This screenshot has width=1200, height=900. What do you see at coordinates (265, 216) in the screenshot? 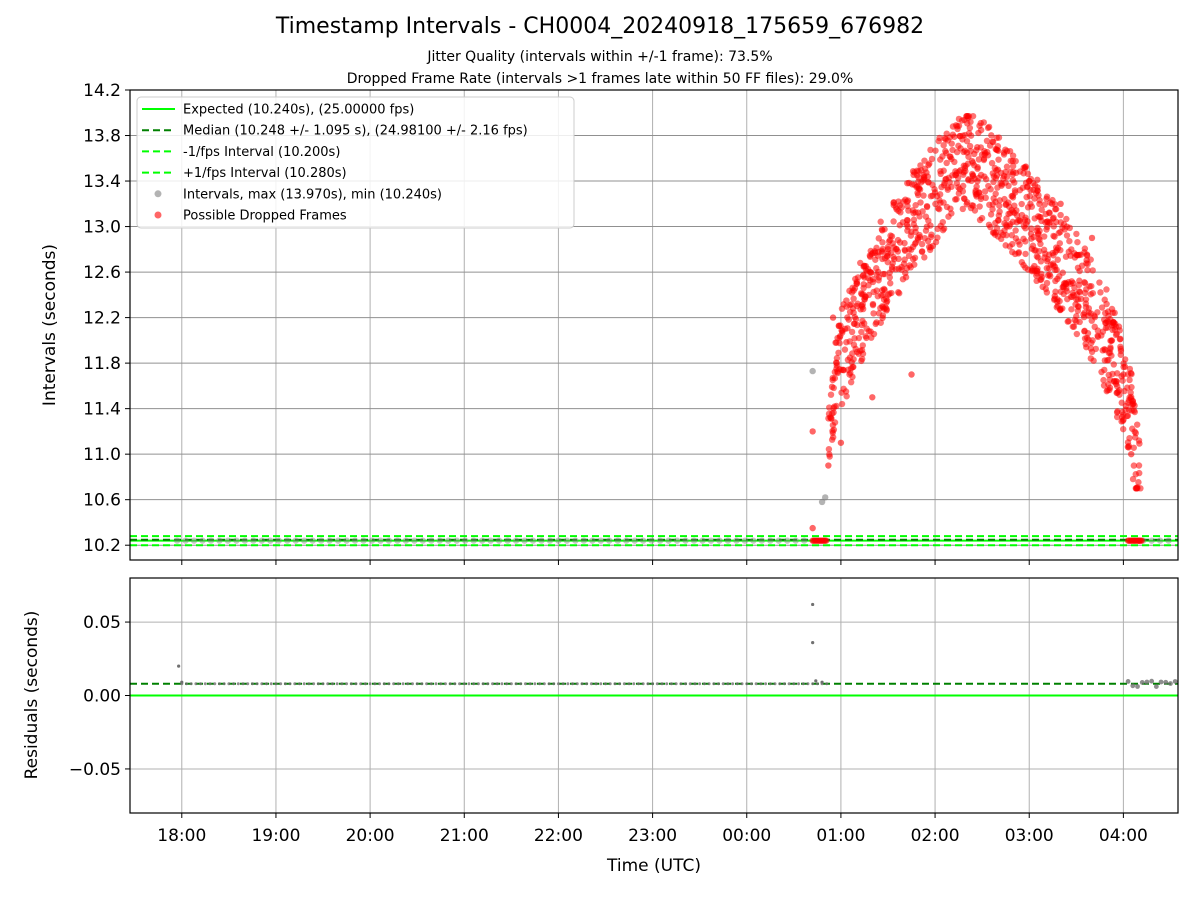
I see `legend-entry-label: Possible Dropped Frames` at bounding box center [265, 216].